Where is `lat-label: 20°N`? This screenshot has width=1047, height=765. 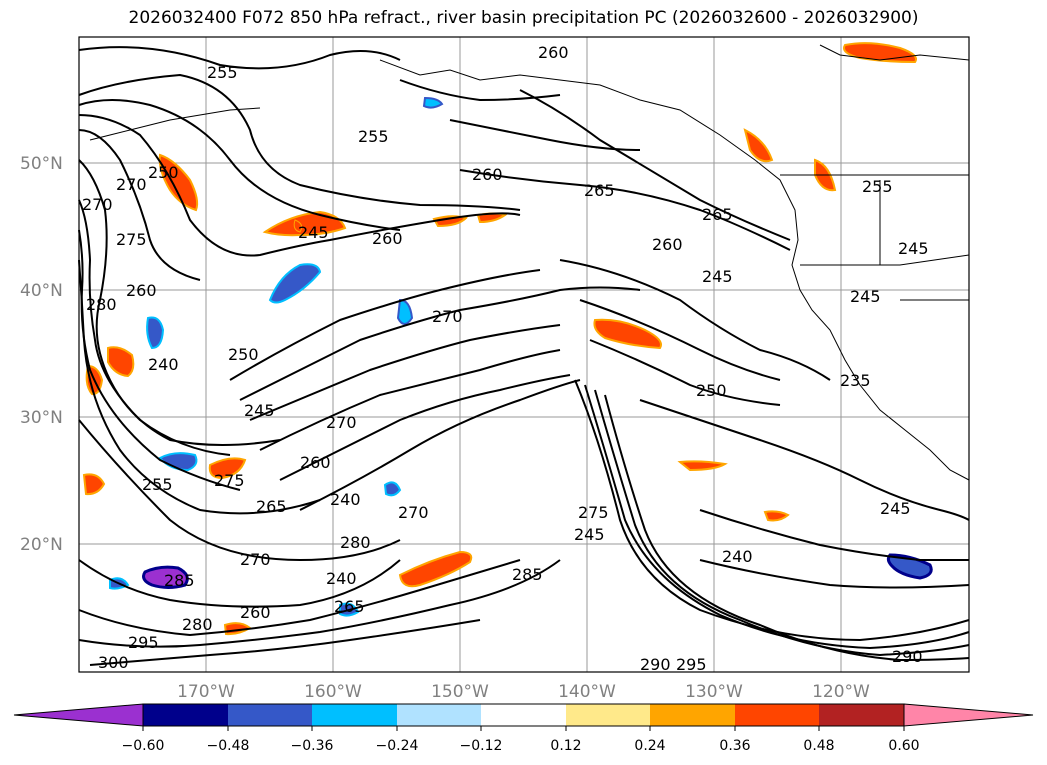
lat-label: 20°N is located at coordinates (41, 545).